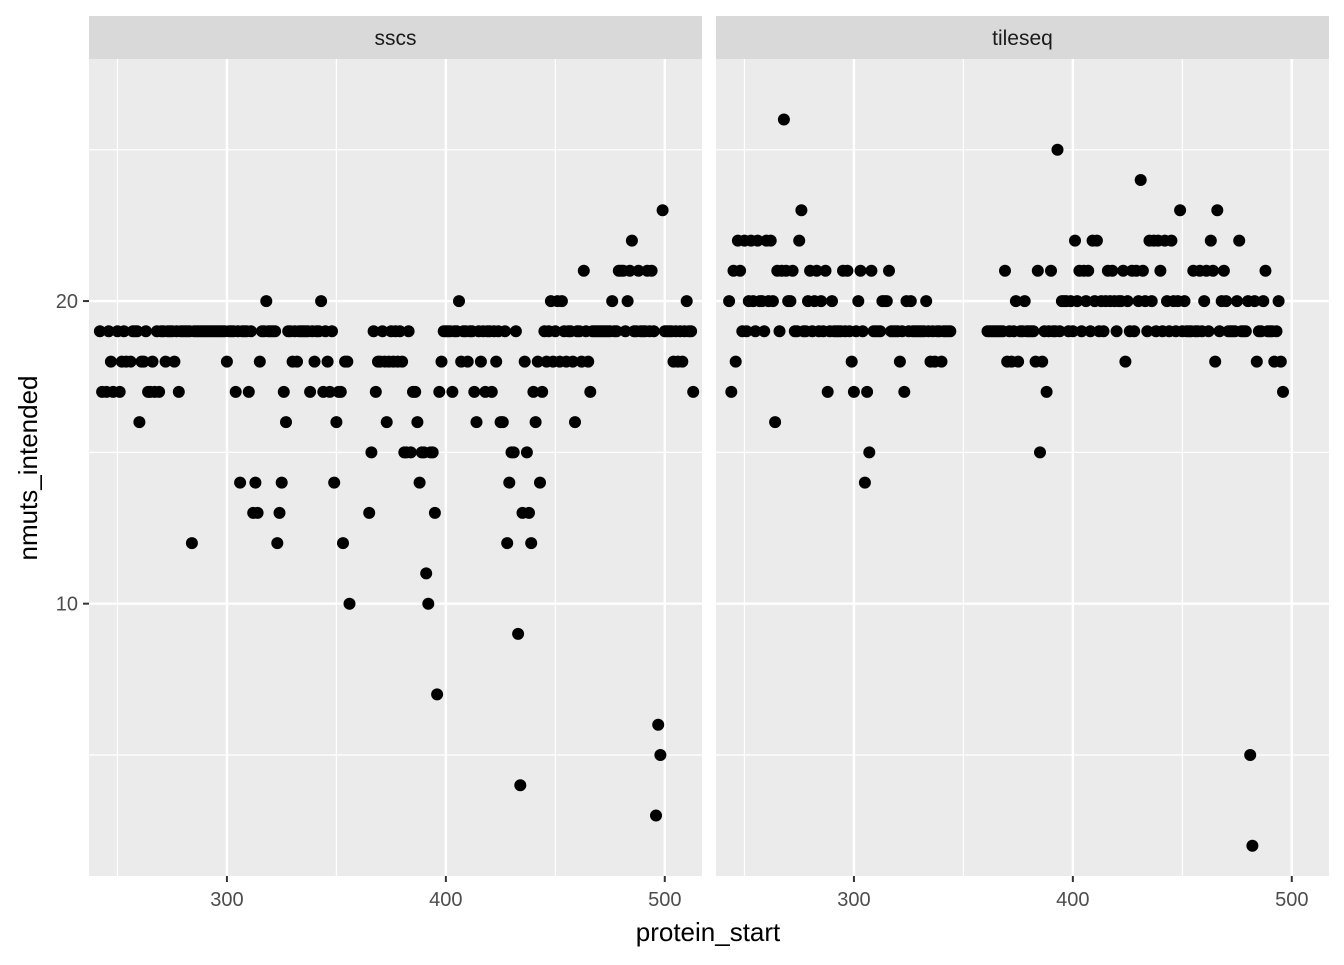  I want to click on y-tick-label: 20, so click(67, 302).